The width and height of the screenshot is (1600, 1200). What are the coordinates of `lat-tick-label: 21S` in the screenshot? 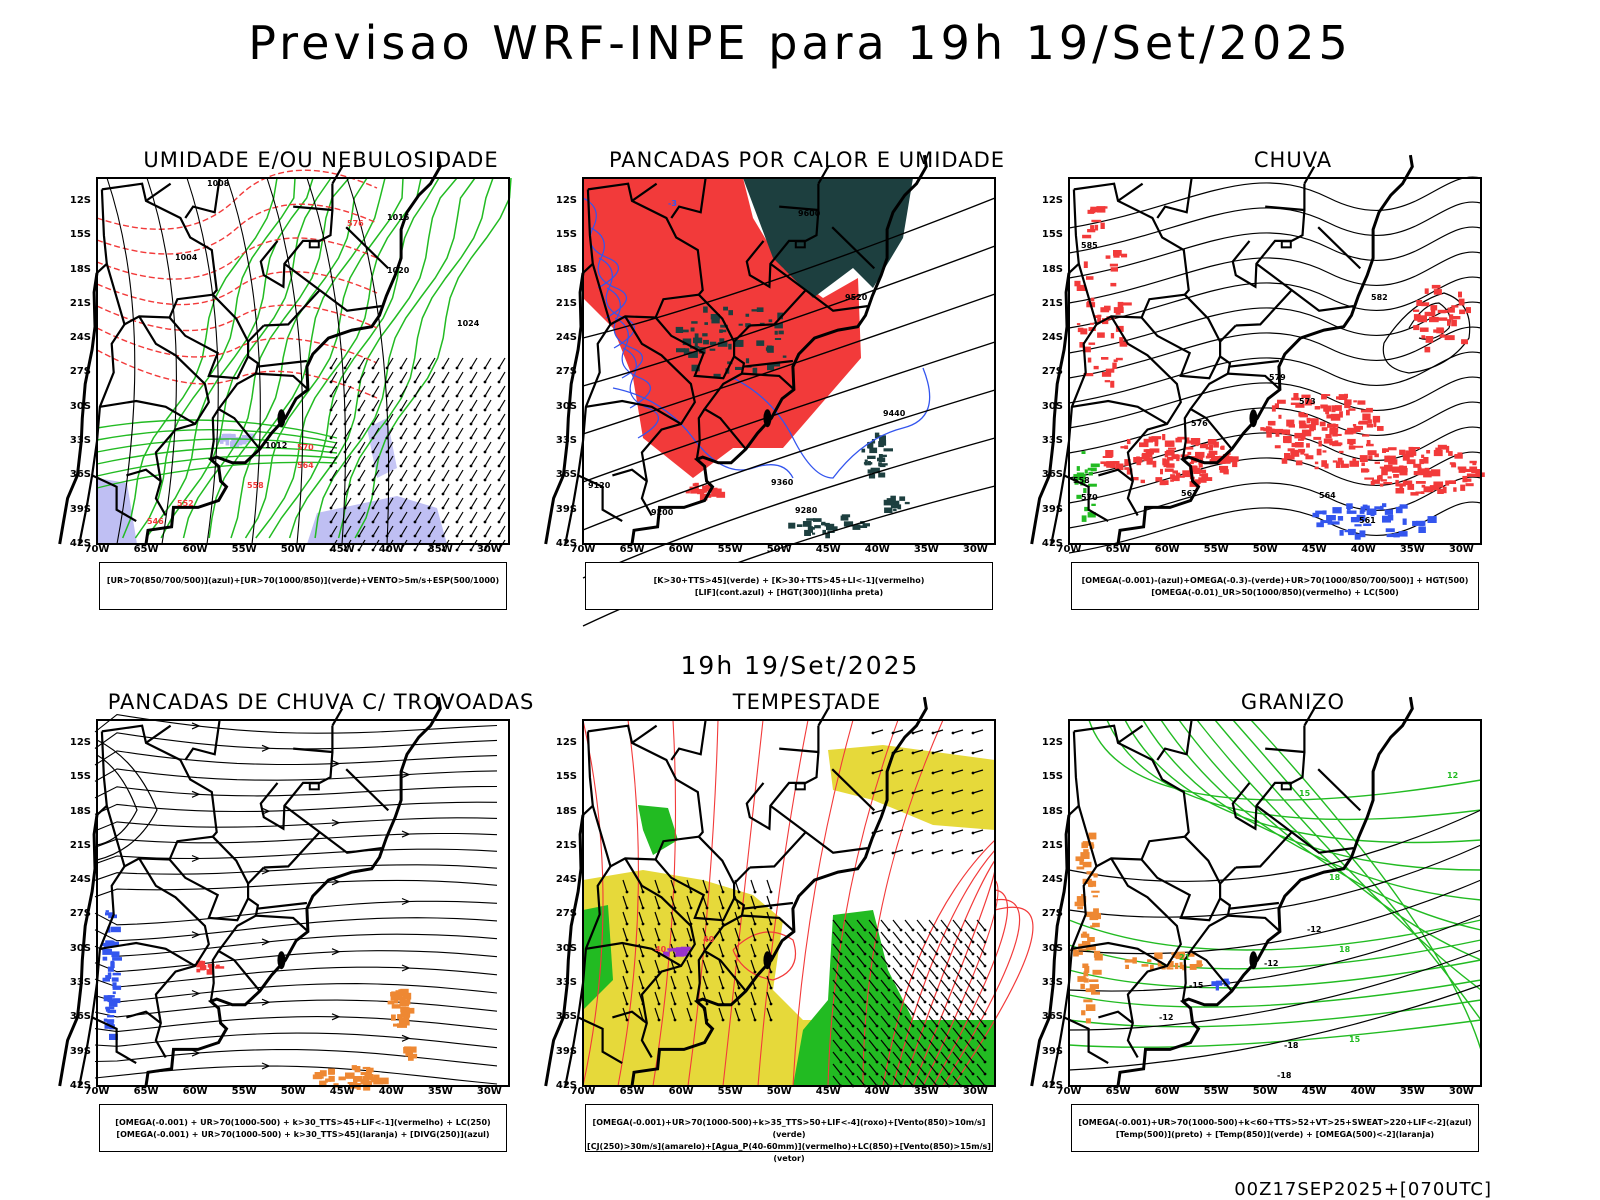 It's located at (566, 303).